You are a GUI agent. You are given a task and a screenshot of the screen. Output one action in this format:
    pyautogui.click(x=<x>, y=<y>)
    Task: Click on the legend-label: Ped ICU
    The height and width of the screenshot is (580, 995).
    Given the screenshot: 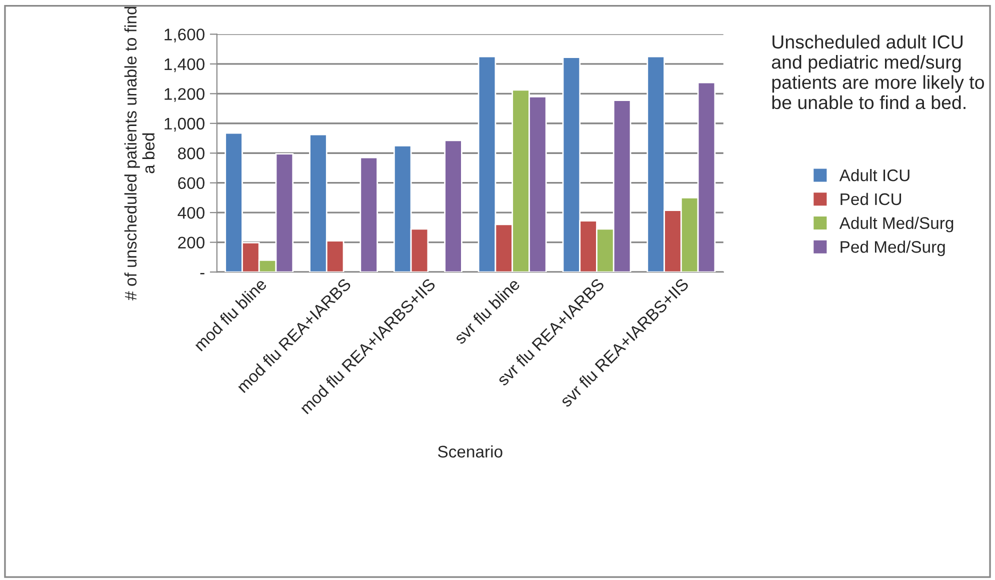 What is the action you would take?
    pyautogui.click(x=871, y=199)
    